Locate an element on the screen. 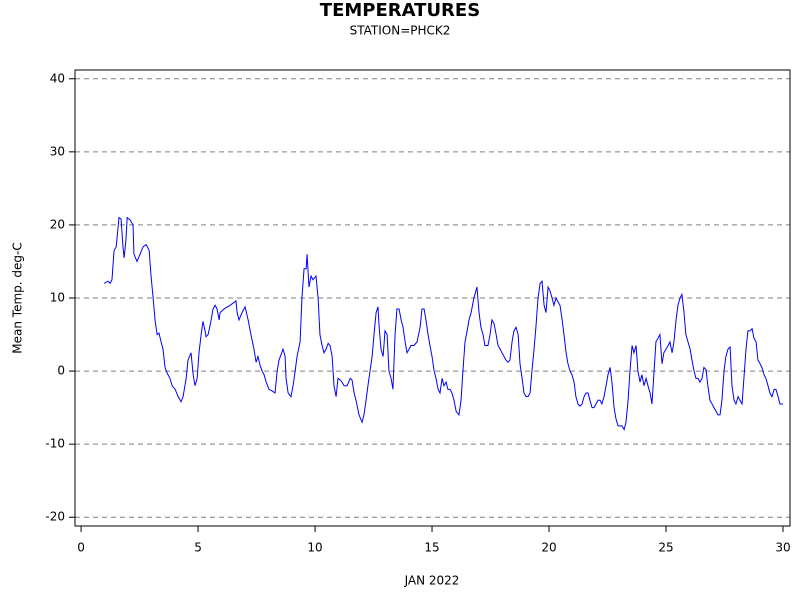 The width and height of the screenshot is (800, 600). x-tick-label: 10 is located at coordinates (314, 548).